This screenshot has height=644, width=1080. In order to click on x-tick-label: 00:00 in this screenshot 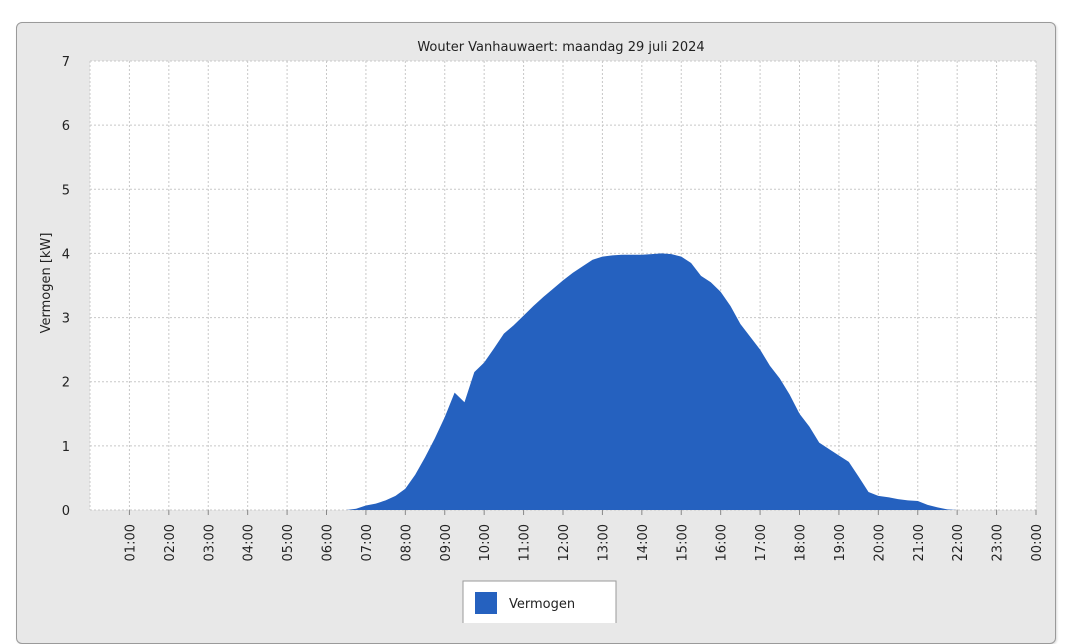, I will do `click(1037, 542)`.